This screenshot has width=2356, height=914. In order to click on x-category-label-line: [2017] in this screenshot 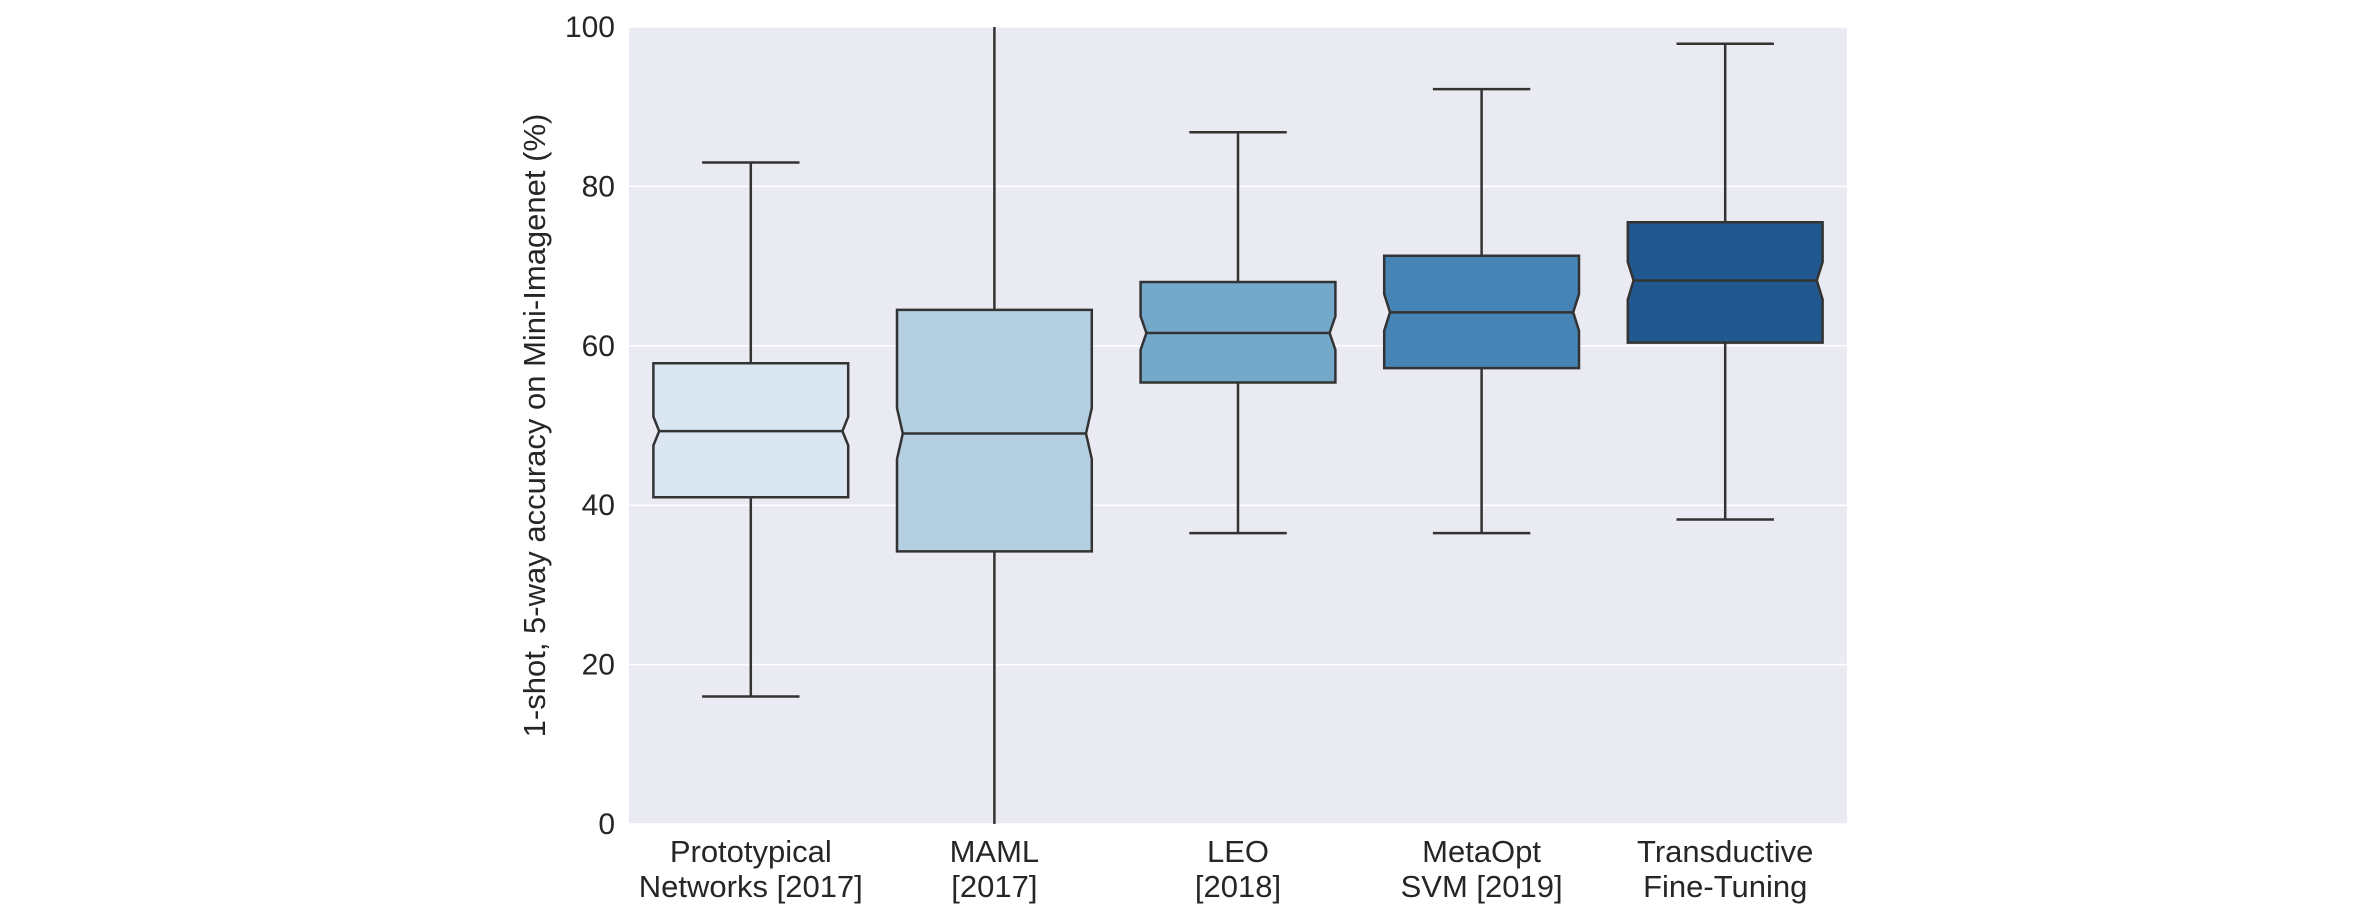, I will do `click(994, 886)`.